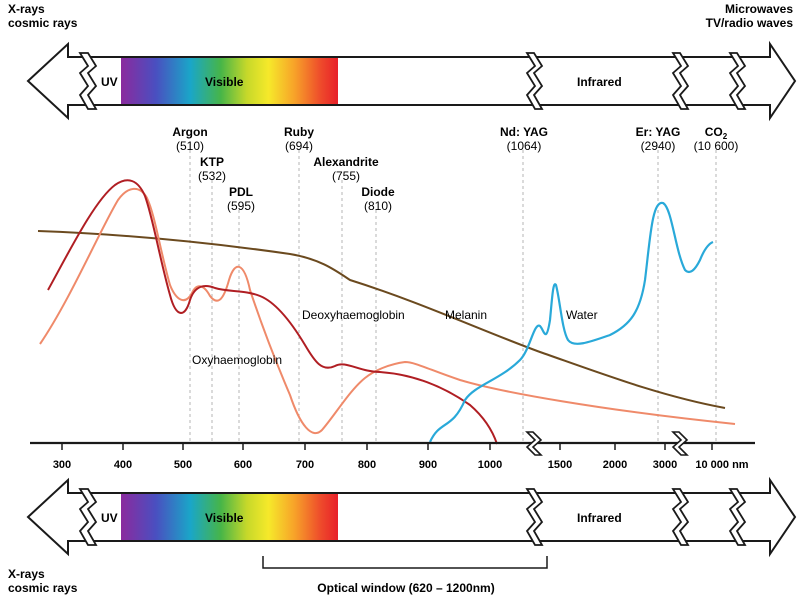 The height and width of the screenshot is (603, 800). I want to click on bottom-break-mid, so click(534, 517).